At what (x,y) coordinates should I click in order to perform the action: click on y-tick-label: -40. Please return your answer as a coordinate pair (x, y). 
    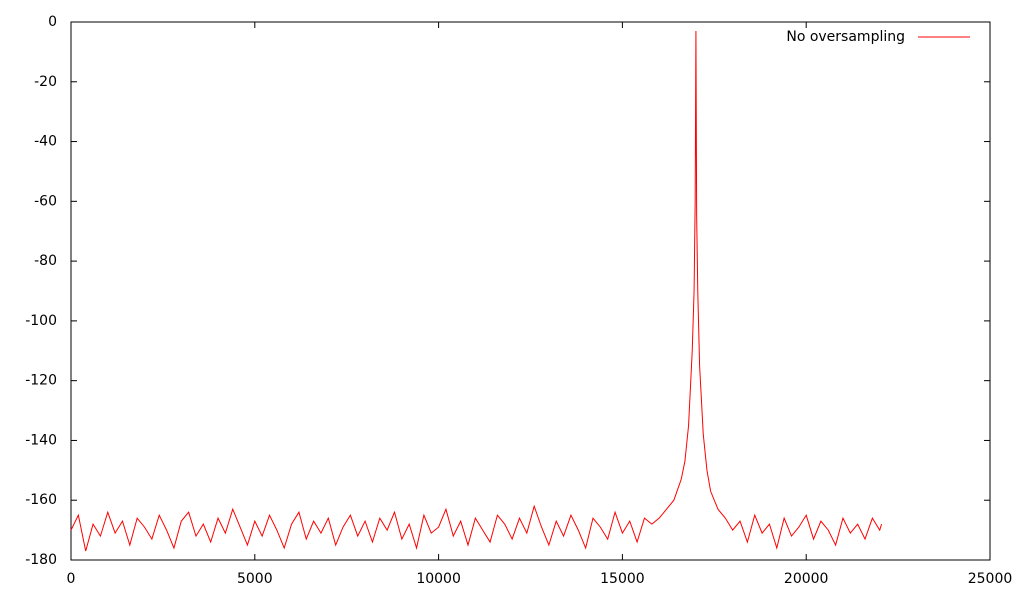
    Looking at the image, I should click on (45, 142).